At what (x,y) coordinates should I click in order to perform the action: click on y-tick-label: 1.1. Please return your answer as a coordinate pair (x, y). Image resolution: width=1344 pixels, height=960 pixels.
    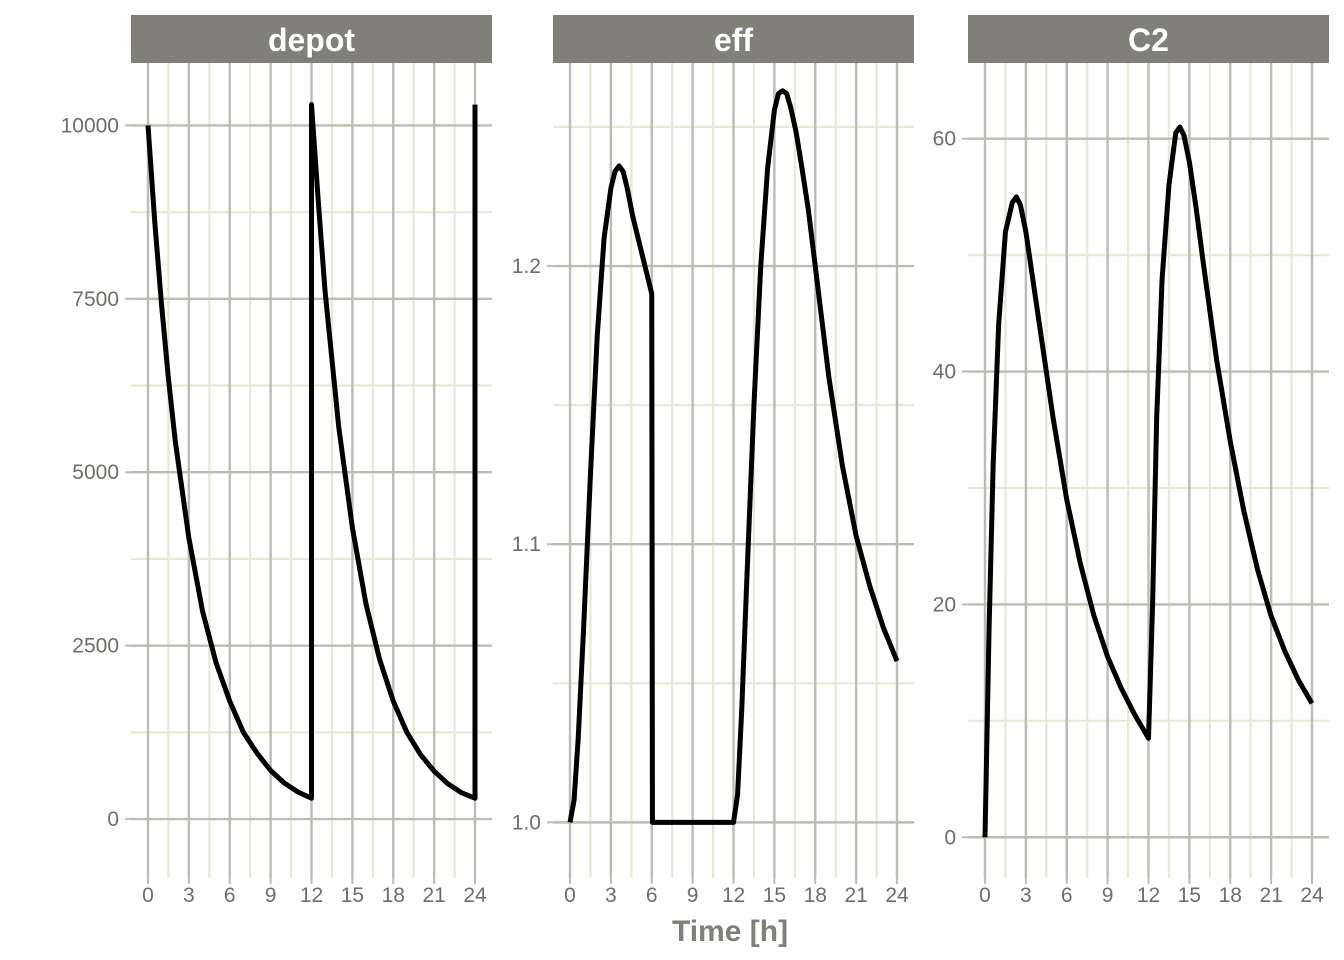
    Looking at the image, I should click on (526, 544).